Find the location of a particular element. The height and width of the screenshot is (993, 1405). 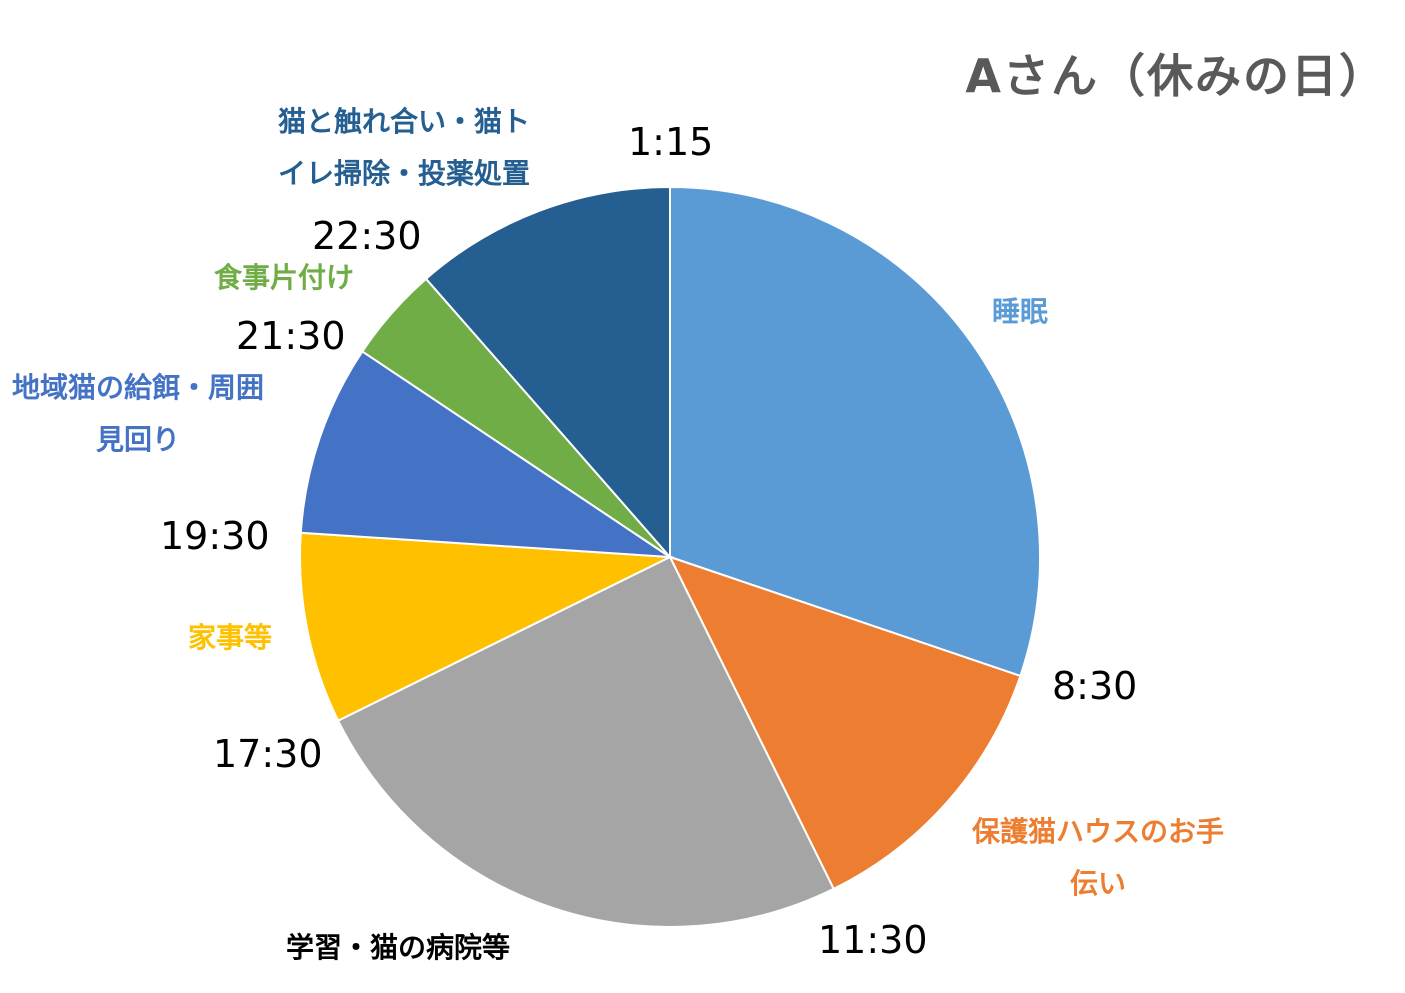

pie-slice-community-cats is located at coordinates (486, 454).